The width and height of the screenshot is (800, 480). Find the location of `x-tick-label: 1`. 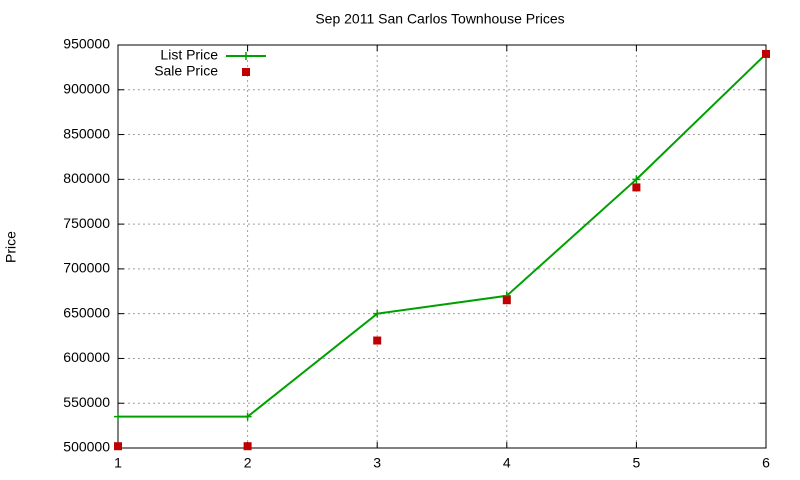

x-tick-label: 1 is located at coordinates (118, 463).